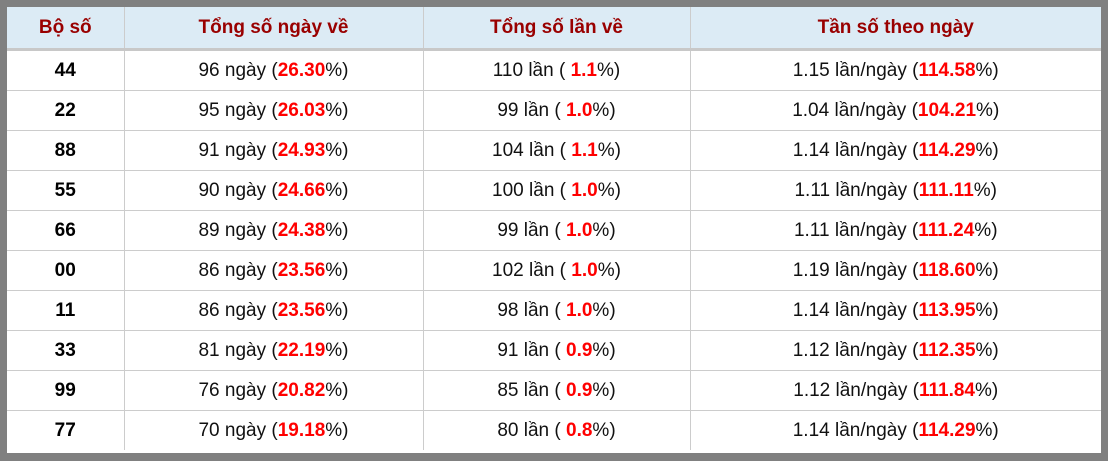 Image resolution: width=1108 pixels, height=461 pixels. Describe the element at coordinates (66, 150) in the screenshot. I see `bo-so-cell: 88` at that location.